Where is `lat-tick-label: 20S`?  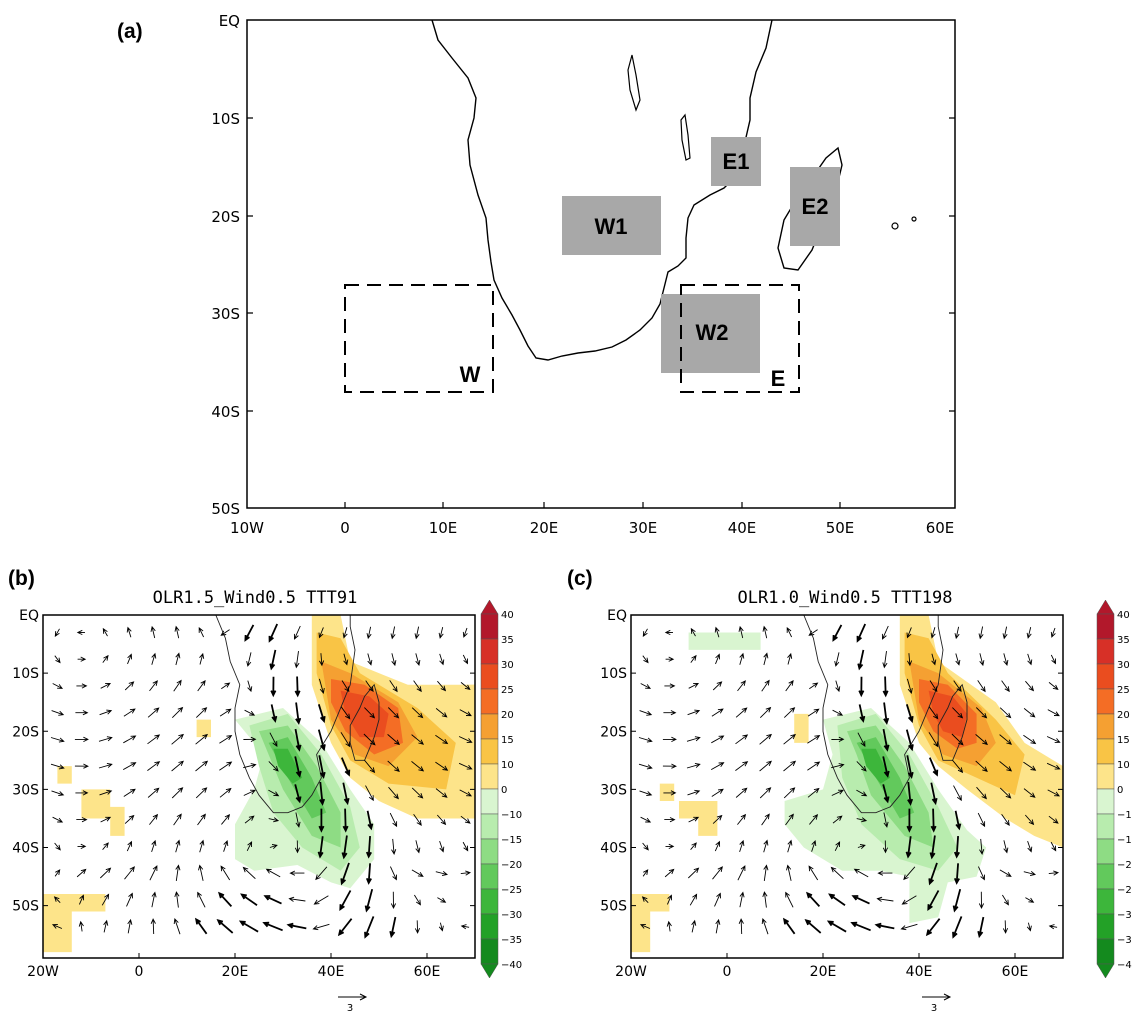
lat-tick-label: 20S is located at coordinates (25, 732).